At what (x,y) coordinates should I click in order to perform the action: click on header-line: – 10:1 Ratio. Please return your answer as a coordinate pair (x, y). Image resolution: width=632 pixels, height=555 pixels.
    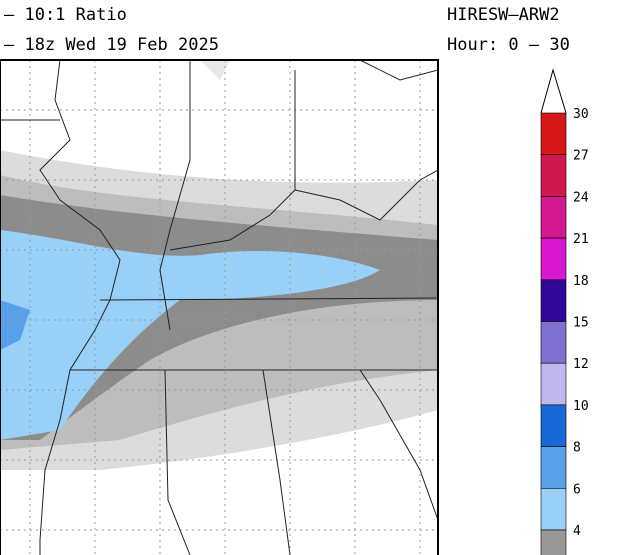
    Looking at the image, I should click on (65, 15).